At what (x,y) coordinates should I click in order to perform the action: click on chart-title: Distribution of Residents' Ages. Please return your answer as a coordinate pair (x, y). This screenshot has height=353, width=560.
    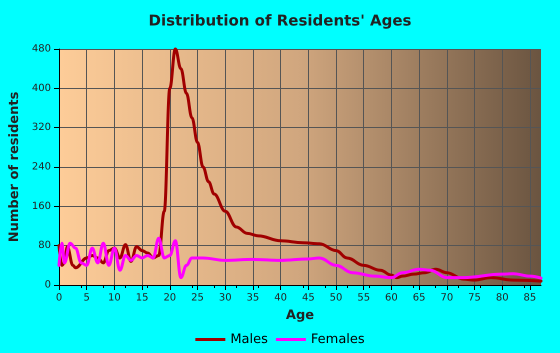
    Looking at the image, I should click on (280, 21).